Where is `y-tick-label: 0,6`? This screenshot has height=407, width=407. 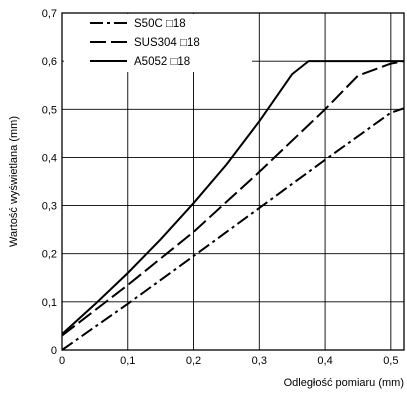
y-tick-label: 0,6 is located at coordinates (49, 62).